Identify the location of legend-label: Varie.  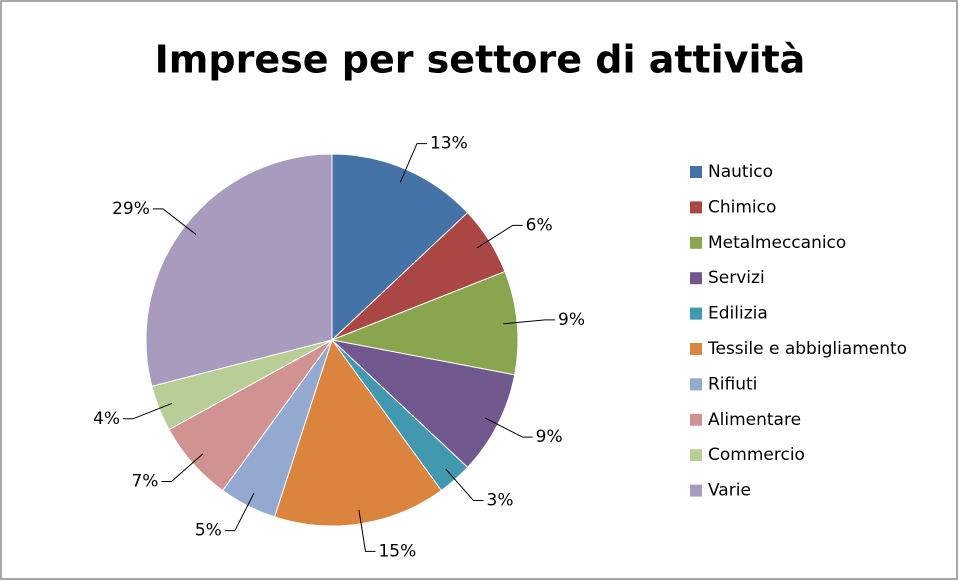
(729, 491).